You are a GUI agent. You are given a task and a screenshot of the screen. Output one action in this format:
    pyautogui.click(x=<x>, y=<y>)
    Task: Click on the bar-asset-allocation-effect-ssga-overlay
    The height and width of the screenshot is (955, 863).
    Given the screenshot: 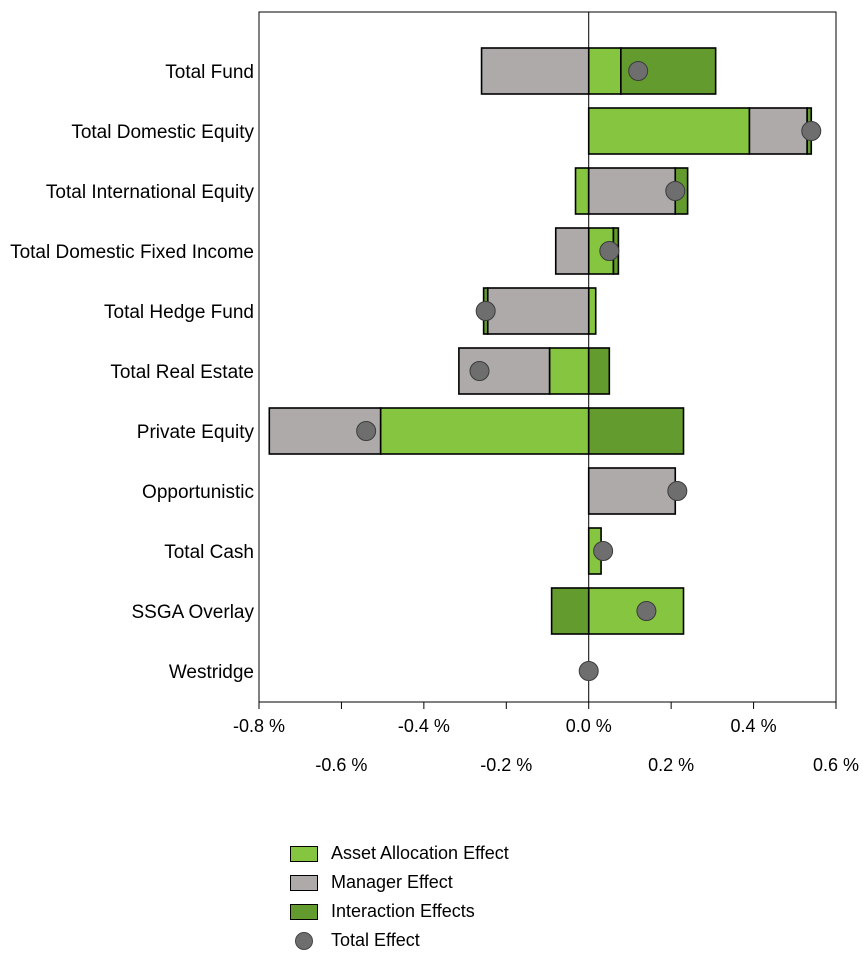 What is the action you would take?
    pyautogui.click(x=636, y=611)
    